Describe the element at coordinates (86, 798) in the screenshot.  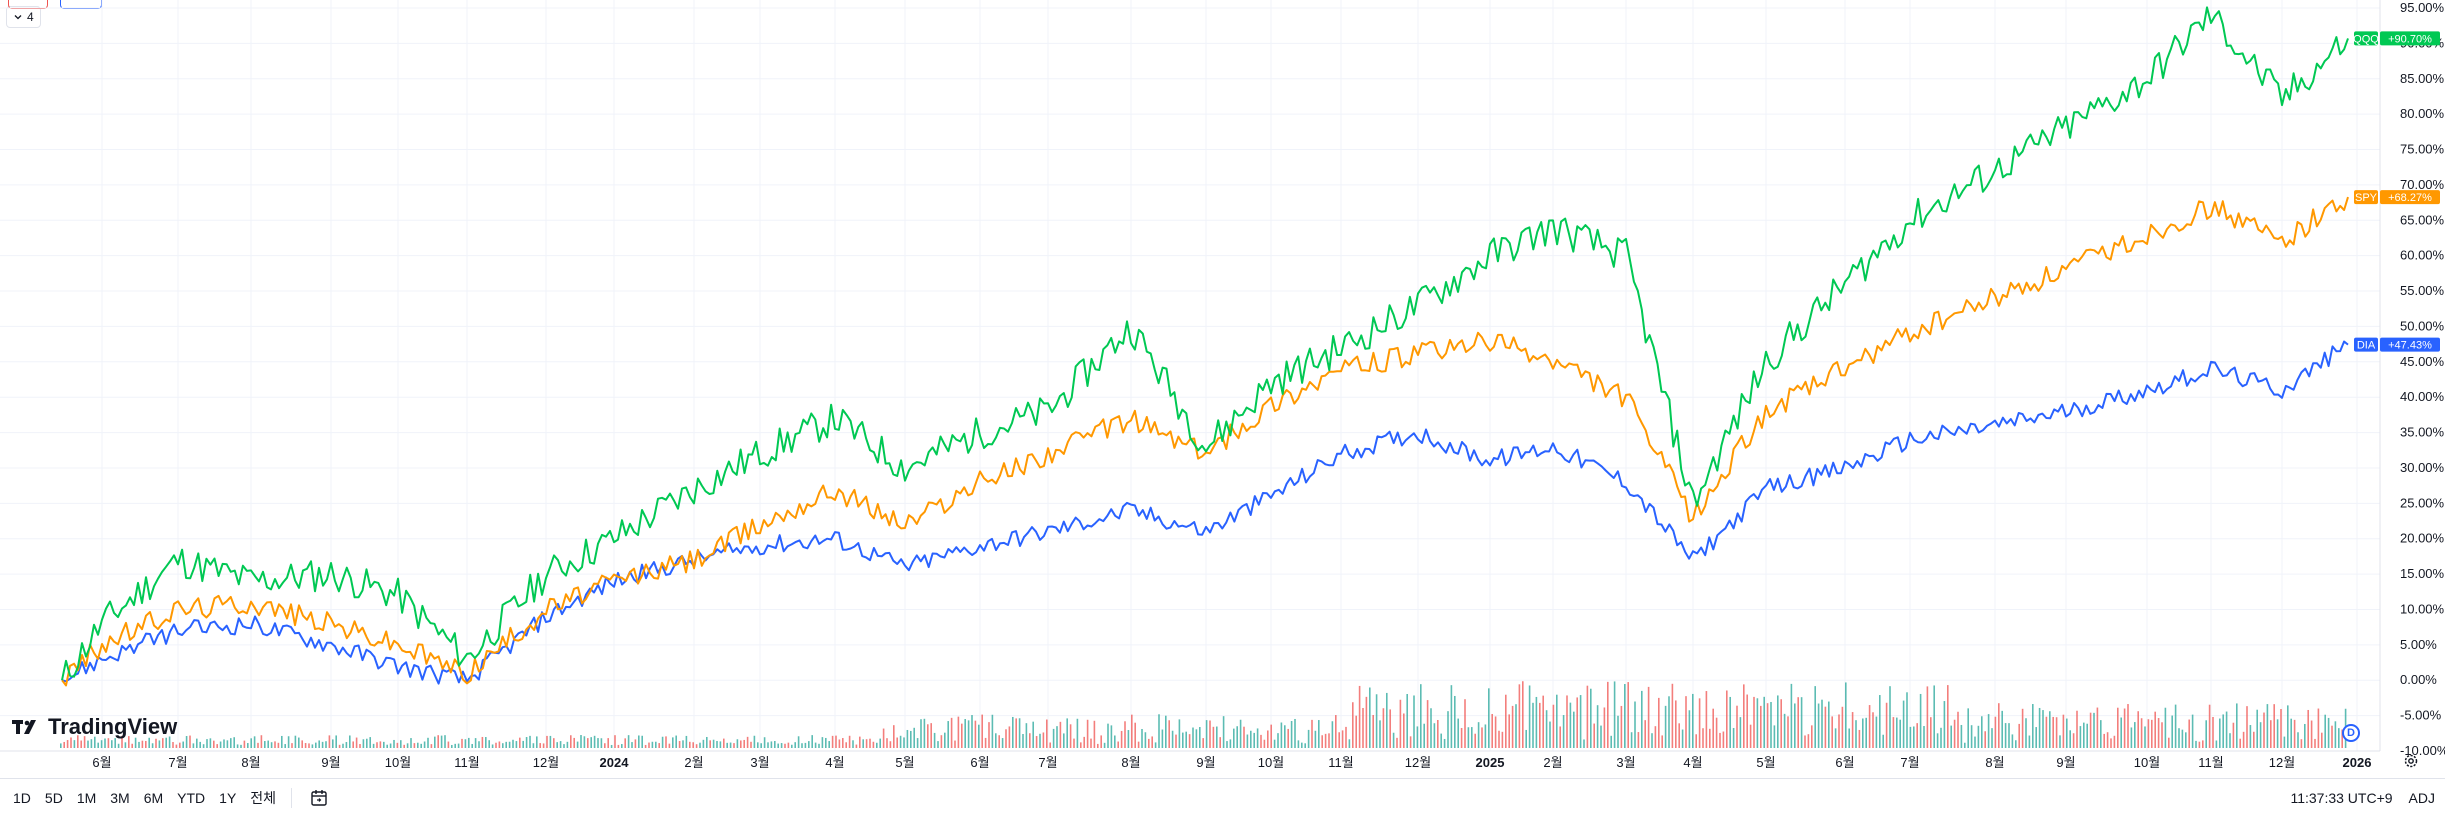
I see `range-button-1m: 1M` at that location.